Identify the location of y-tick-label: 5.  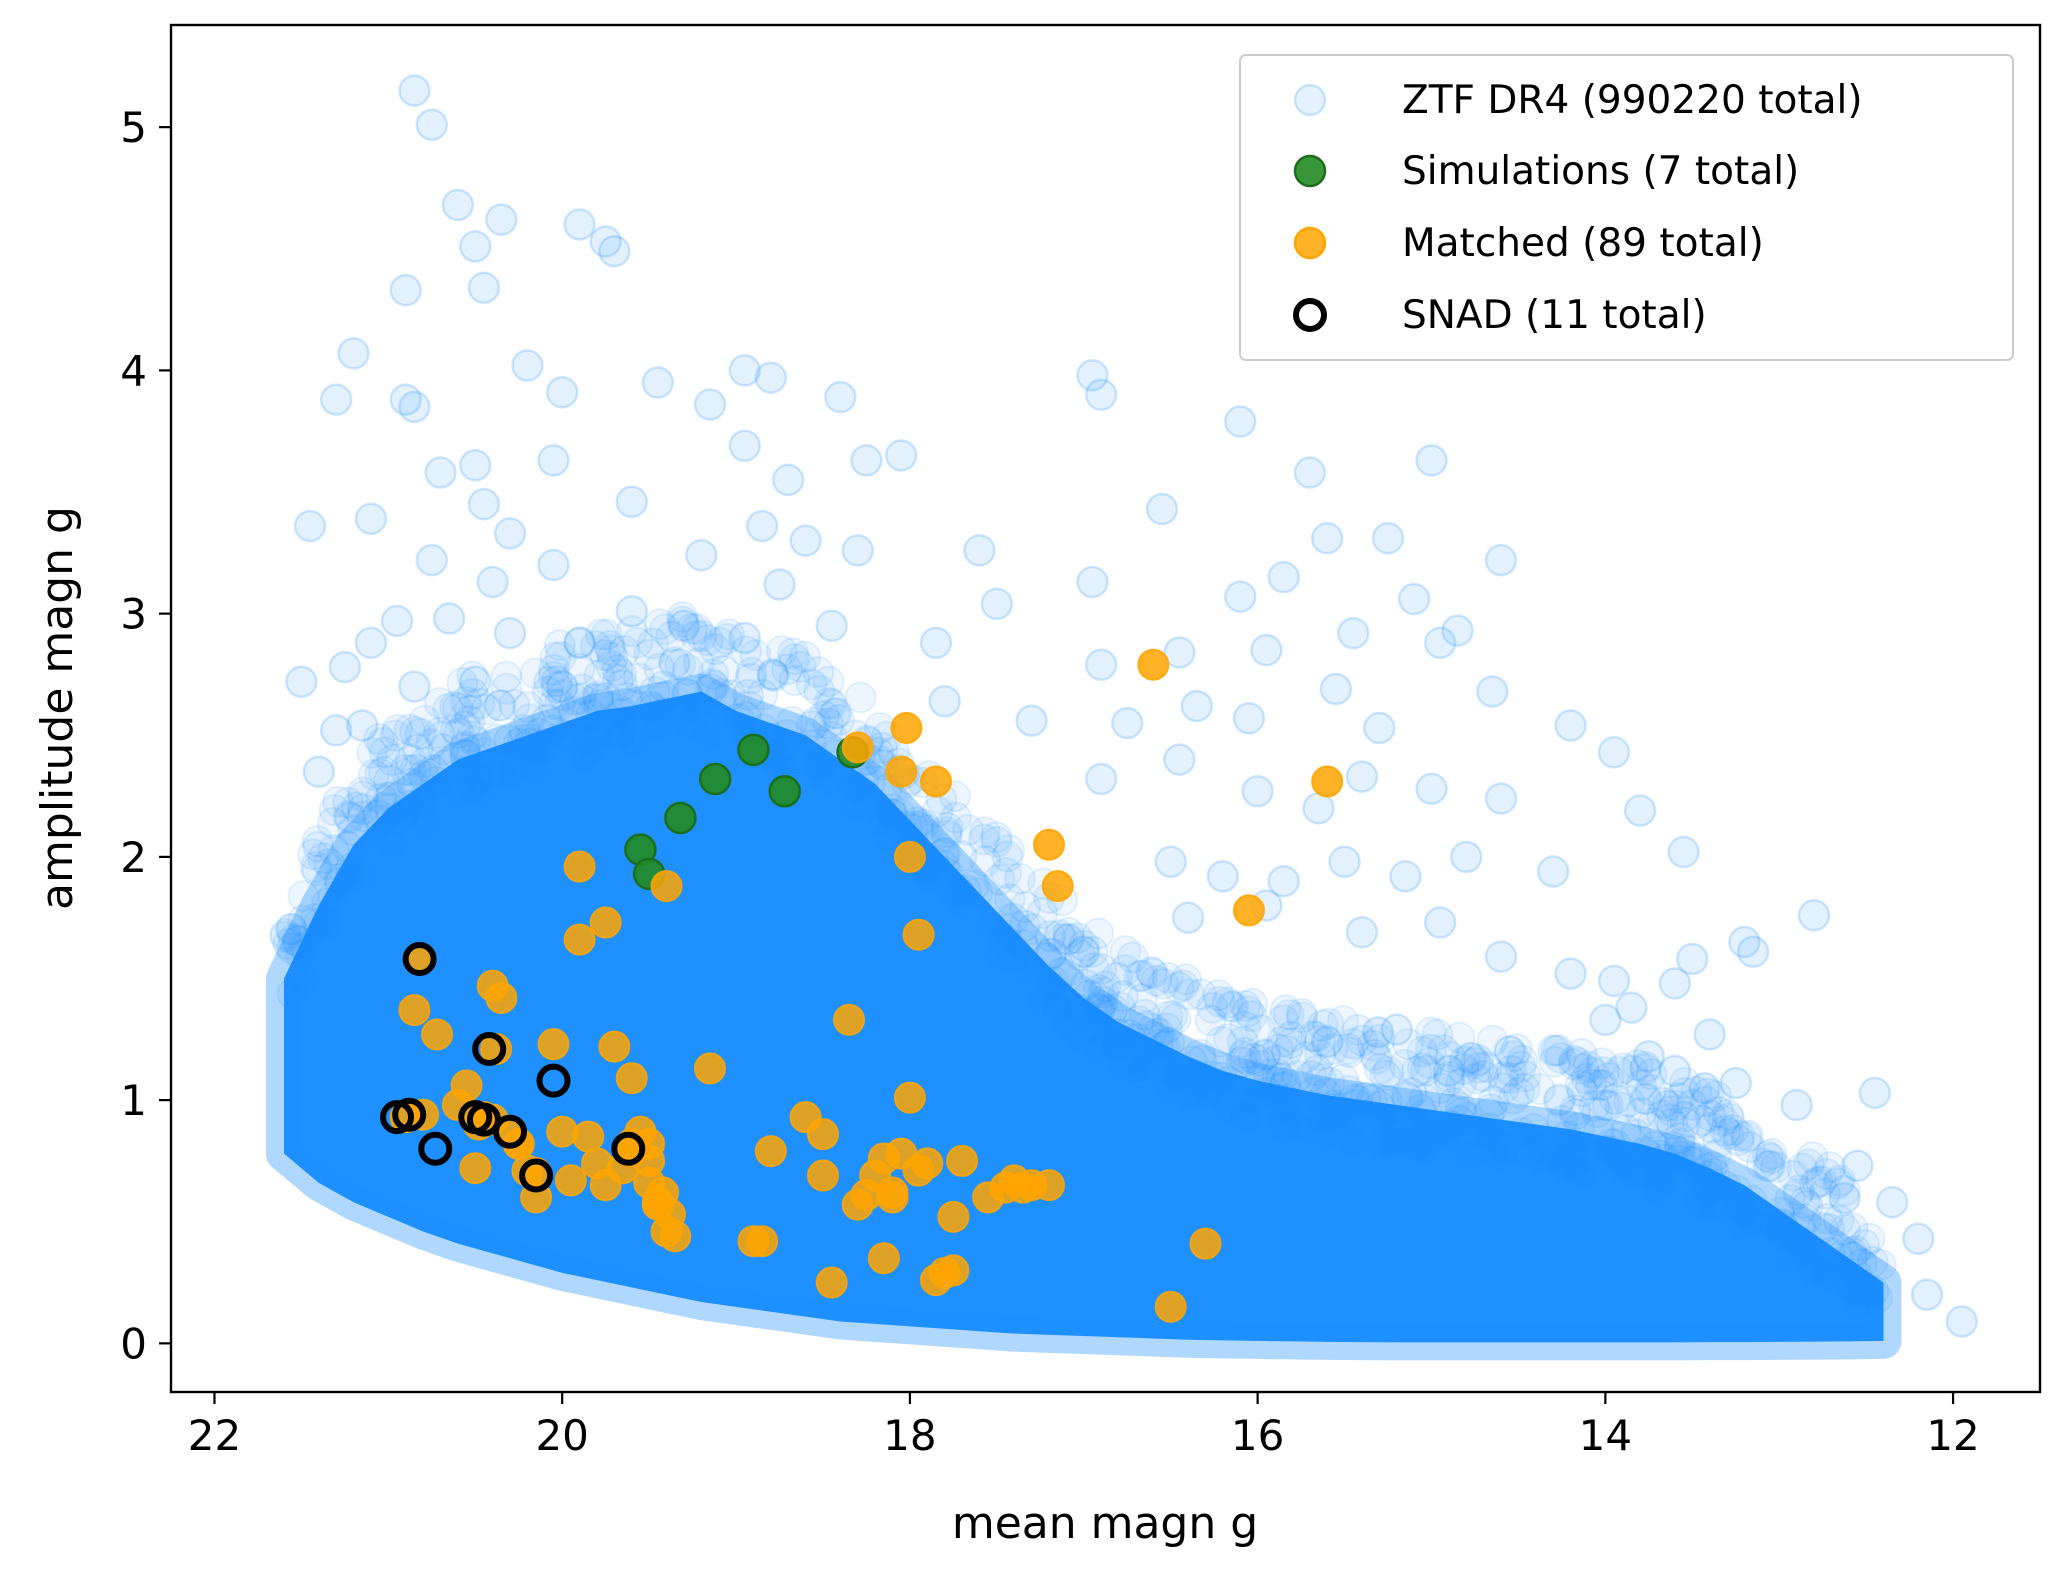
(133, 127).